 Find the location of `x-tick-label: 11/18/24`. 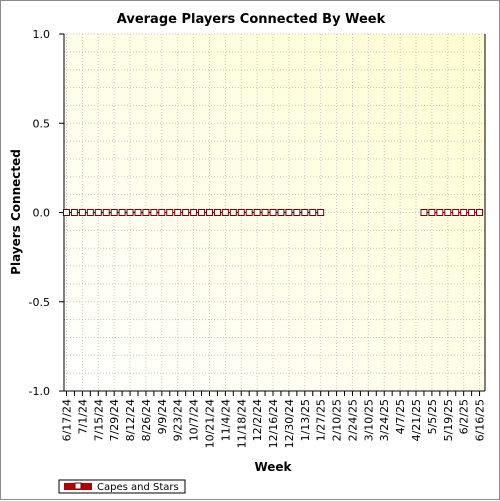

x-tick-label: 11/18/24 is located at coordinates (241, 423).